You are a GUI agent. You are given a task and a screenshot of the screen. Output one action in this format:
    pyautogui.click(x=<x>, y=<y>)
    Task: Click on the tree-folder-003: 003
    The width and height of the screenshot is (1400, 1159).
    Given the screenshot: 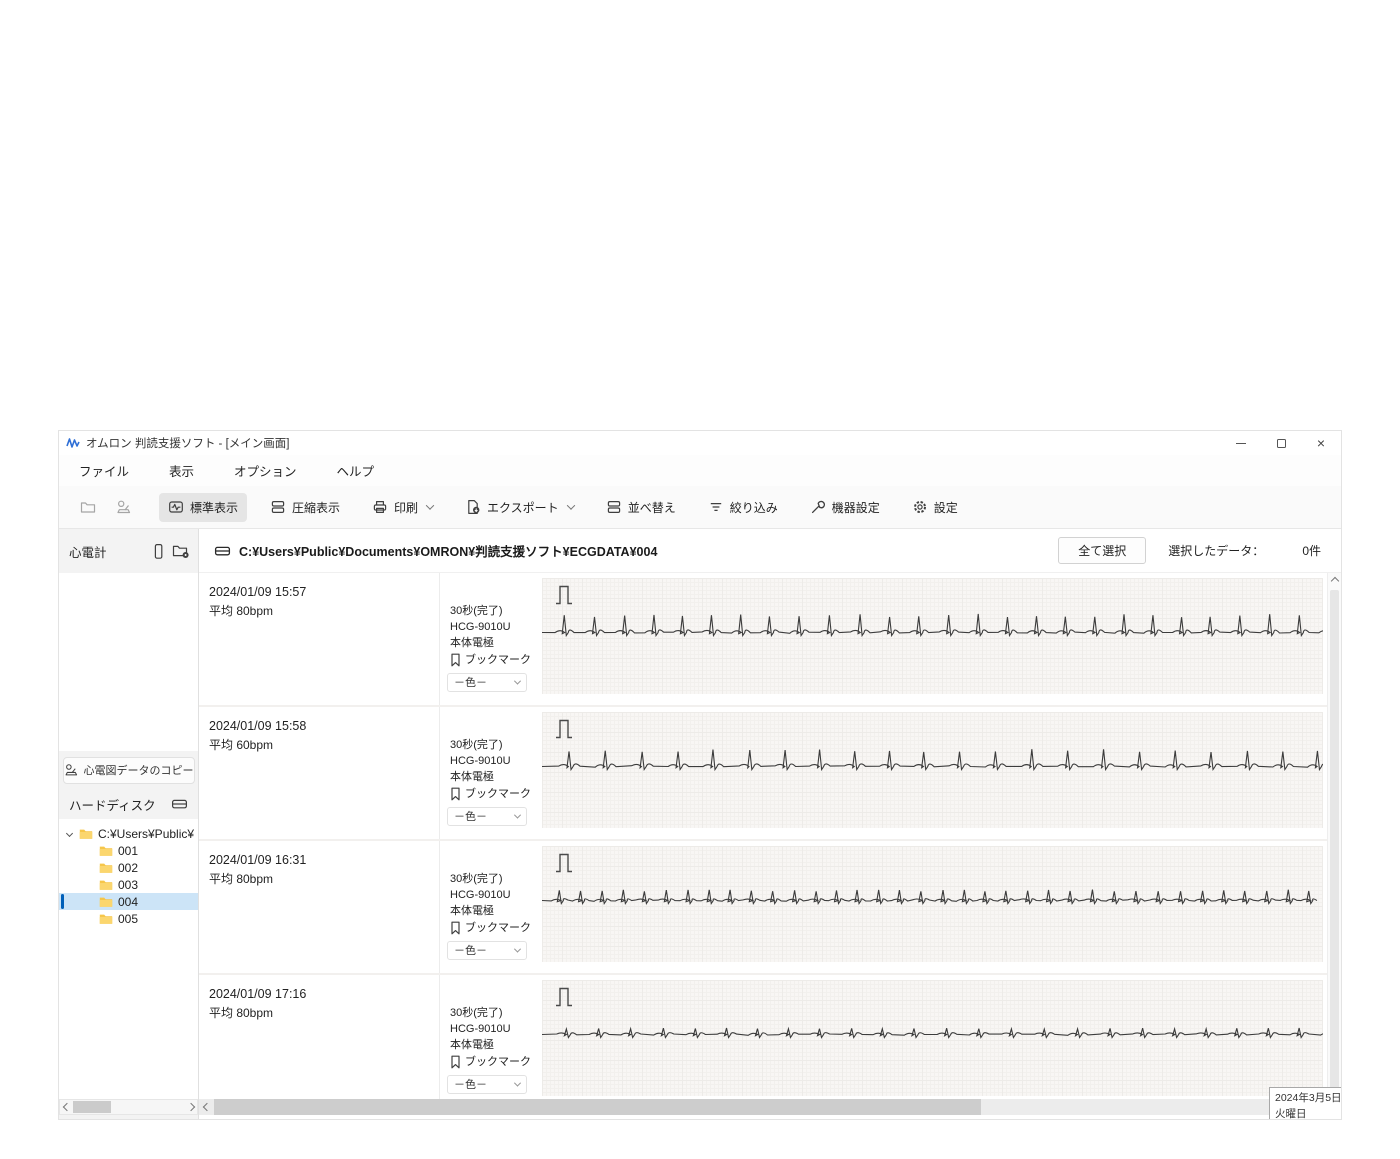 What is the action you would take?
    pyautogui.click(x=128, y=884)
    